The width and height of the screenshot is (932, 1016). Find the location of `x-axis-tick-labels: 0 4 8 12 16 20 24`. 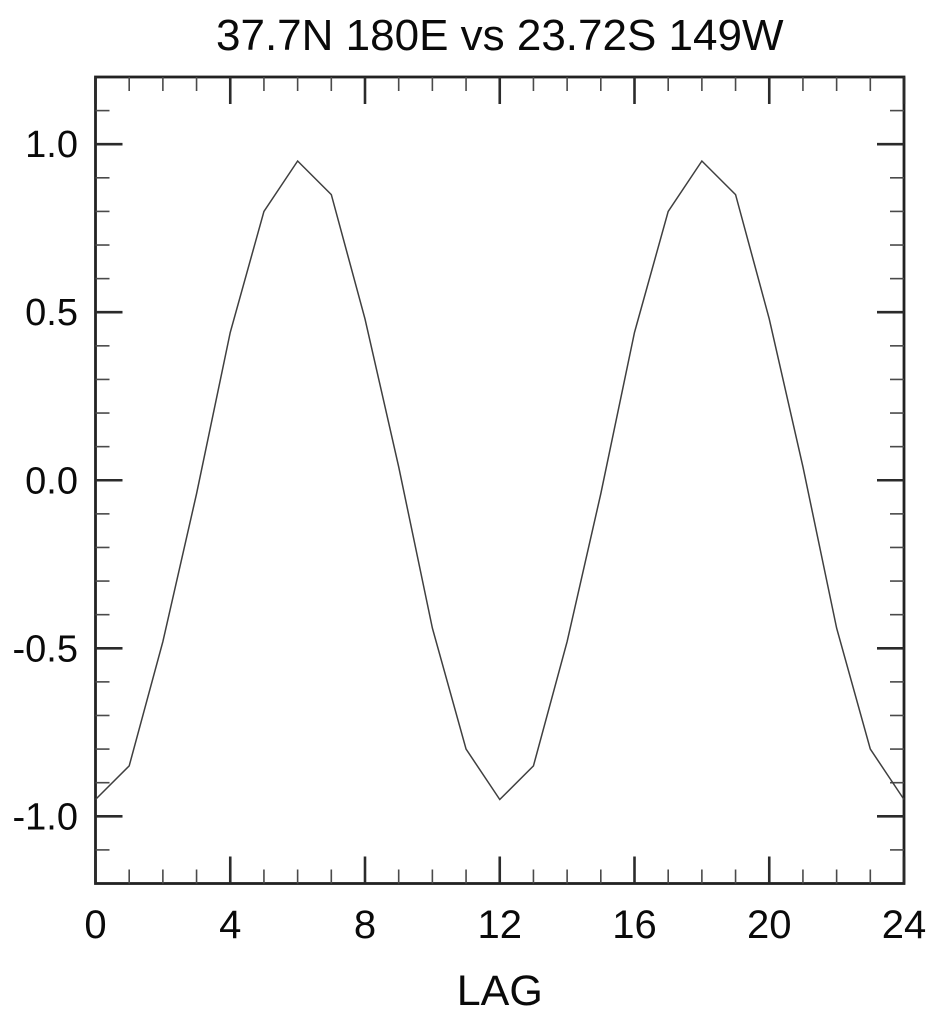

x-axis-tick-labels: 0 4 8 12 16 20 24 is located at coordinates (505, 925).